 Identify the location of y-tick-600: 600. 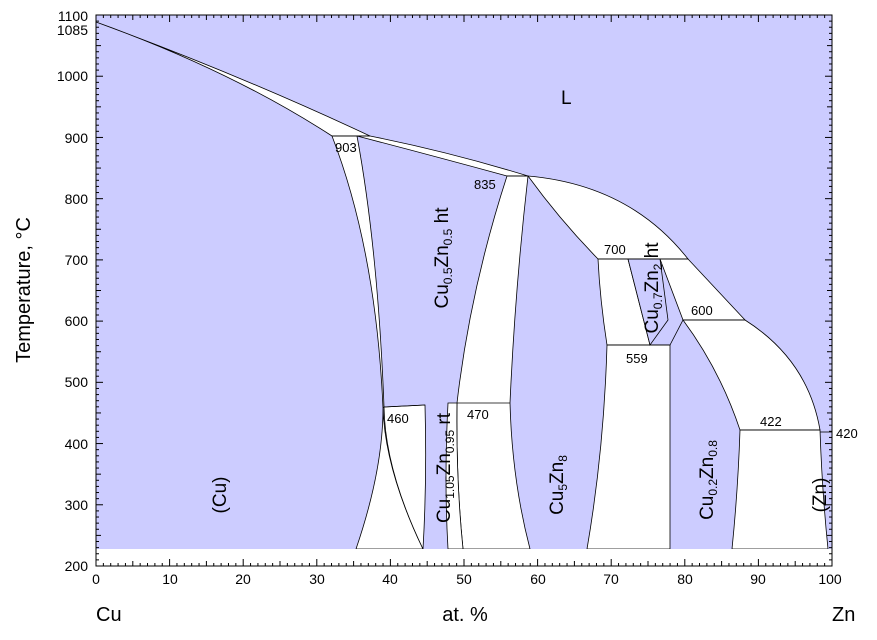
(77, 321).